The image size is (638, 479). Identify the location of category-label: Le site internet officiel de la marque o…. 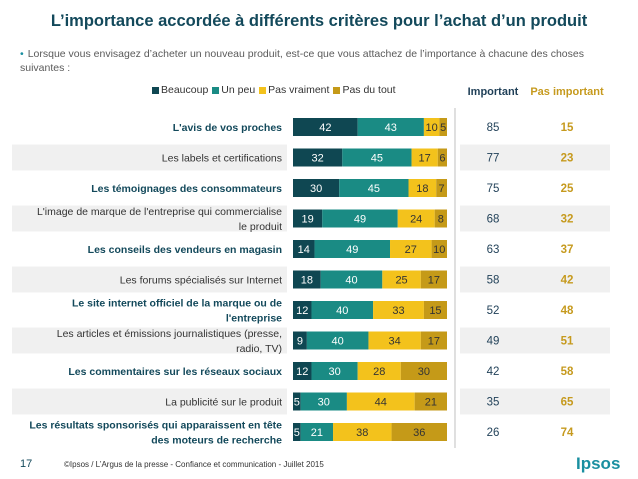
(177, 304).